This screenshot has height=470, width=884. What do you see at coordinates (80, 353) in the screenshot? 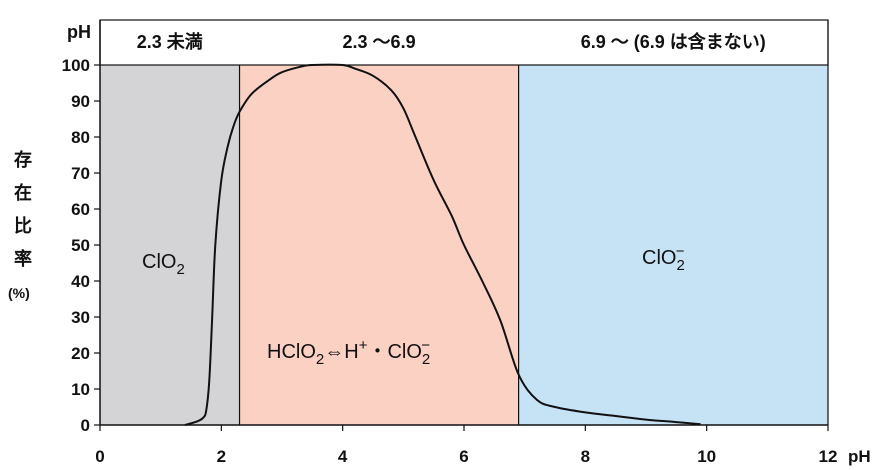
I see `y-tick-label-20: 20` at bounding box center [80, 353].